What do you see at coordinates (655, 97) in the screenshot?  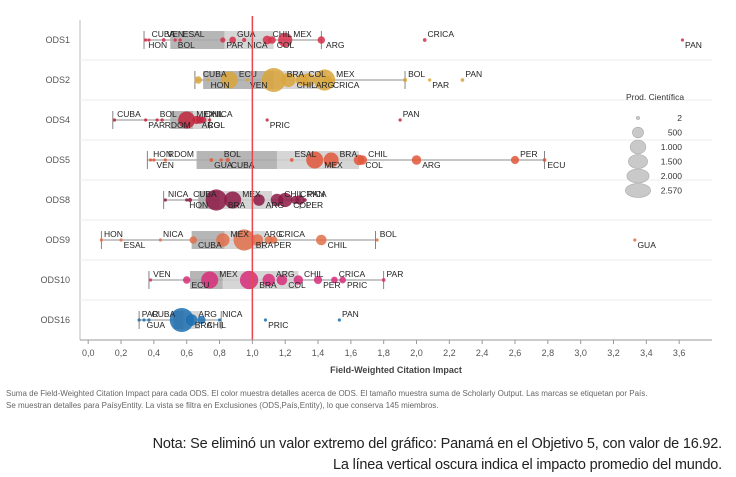 I see `legend-title: Prod. Científica` at bounding box center [655, 97].